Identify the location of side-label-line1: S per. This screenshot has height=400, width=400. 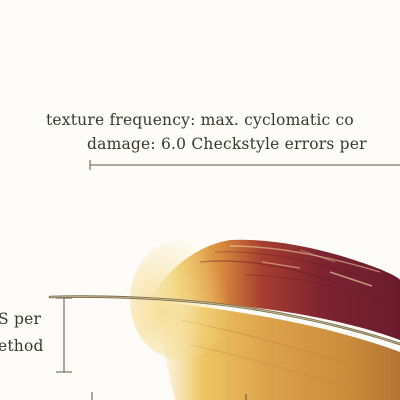
(21, 319).